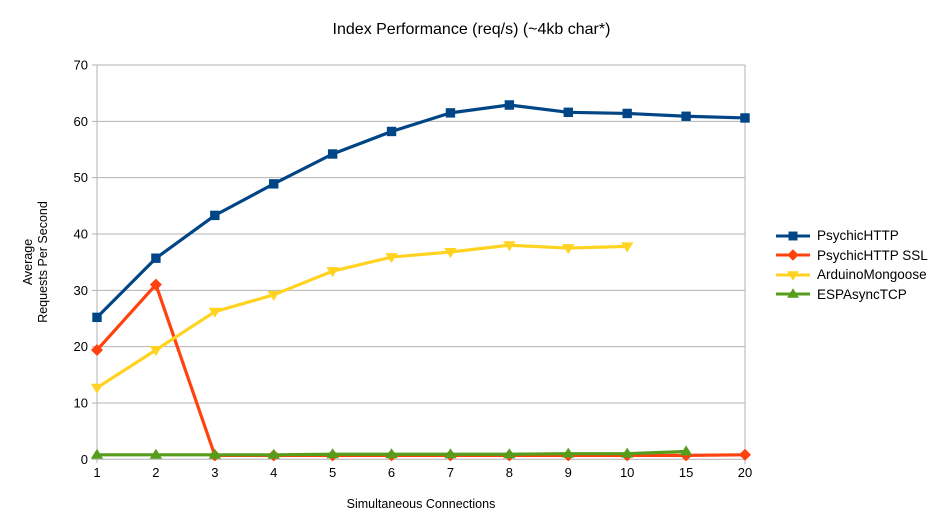 Image resolution: width=943 pixels, height=530 pixels. What do you see at coordinates (84, 459) in the screenshot?
I see `y-tick-label: 0` at bounding box center [84, 459].